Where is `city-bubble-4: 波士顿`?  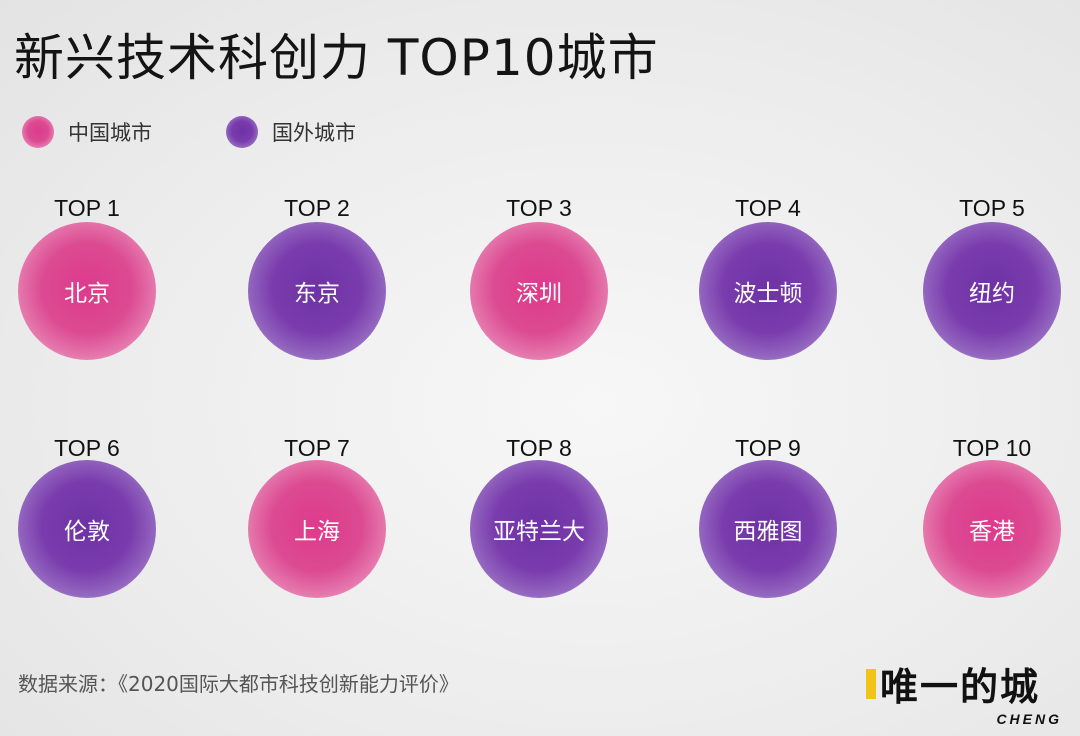
city-bubble-4: 波士顿 is located at coordinates (768, 291).